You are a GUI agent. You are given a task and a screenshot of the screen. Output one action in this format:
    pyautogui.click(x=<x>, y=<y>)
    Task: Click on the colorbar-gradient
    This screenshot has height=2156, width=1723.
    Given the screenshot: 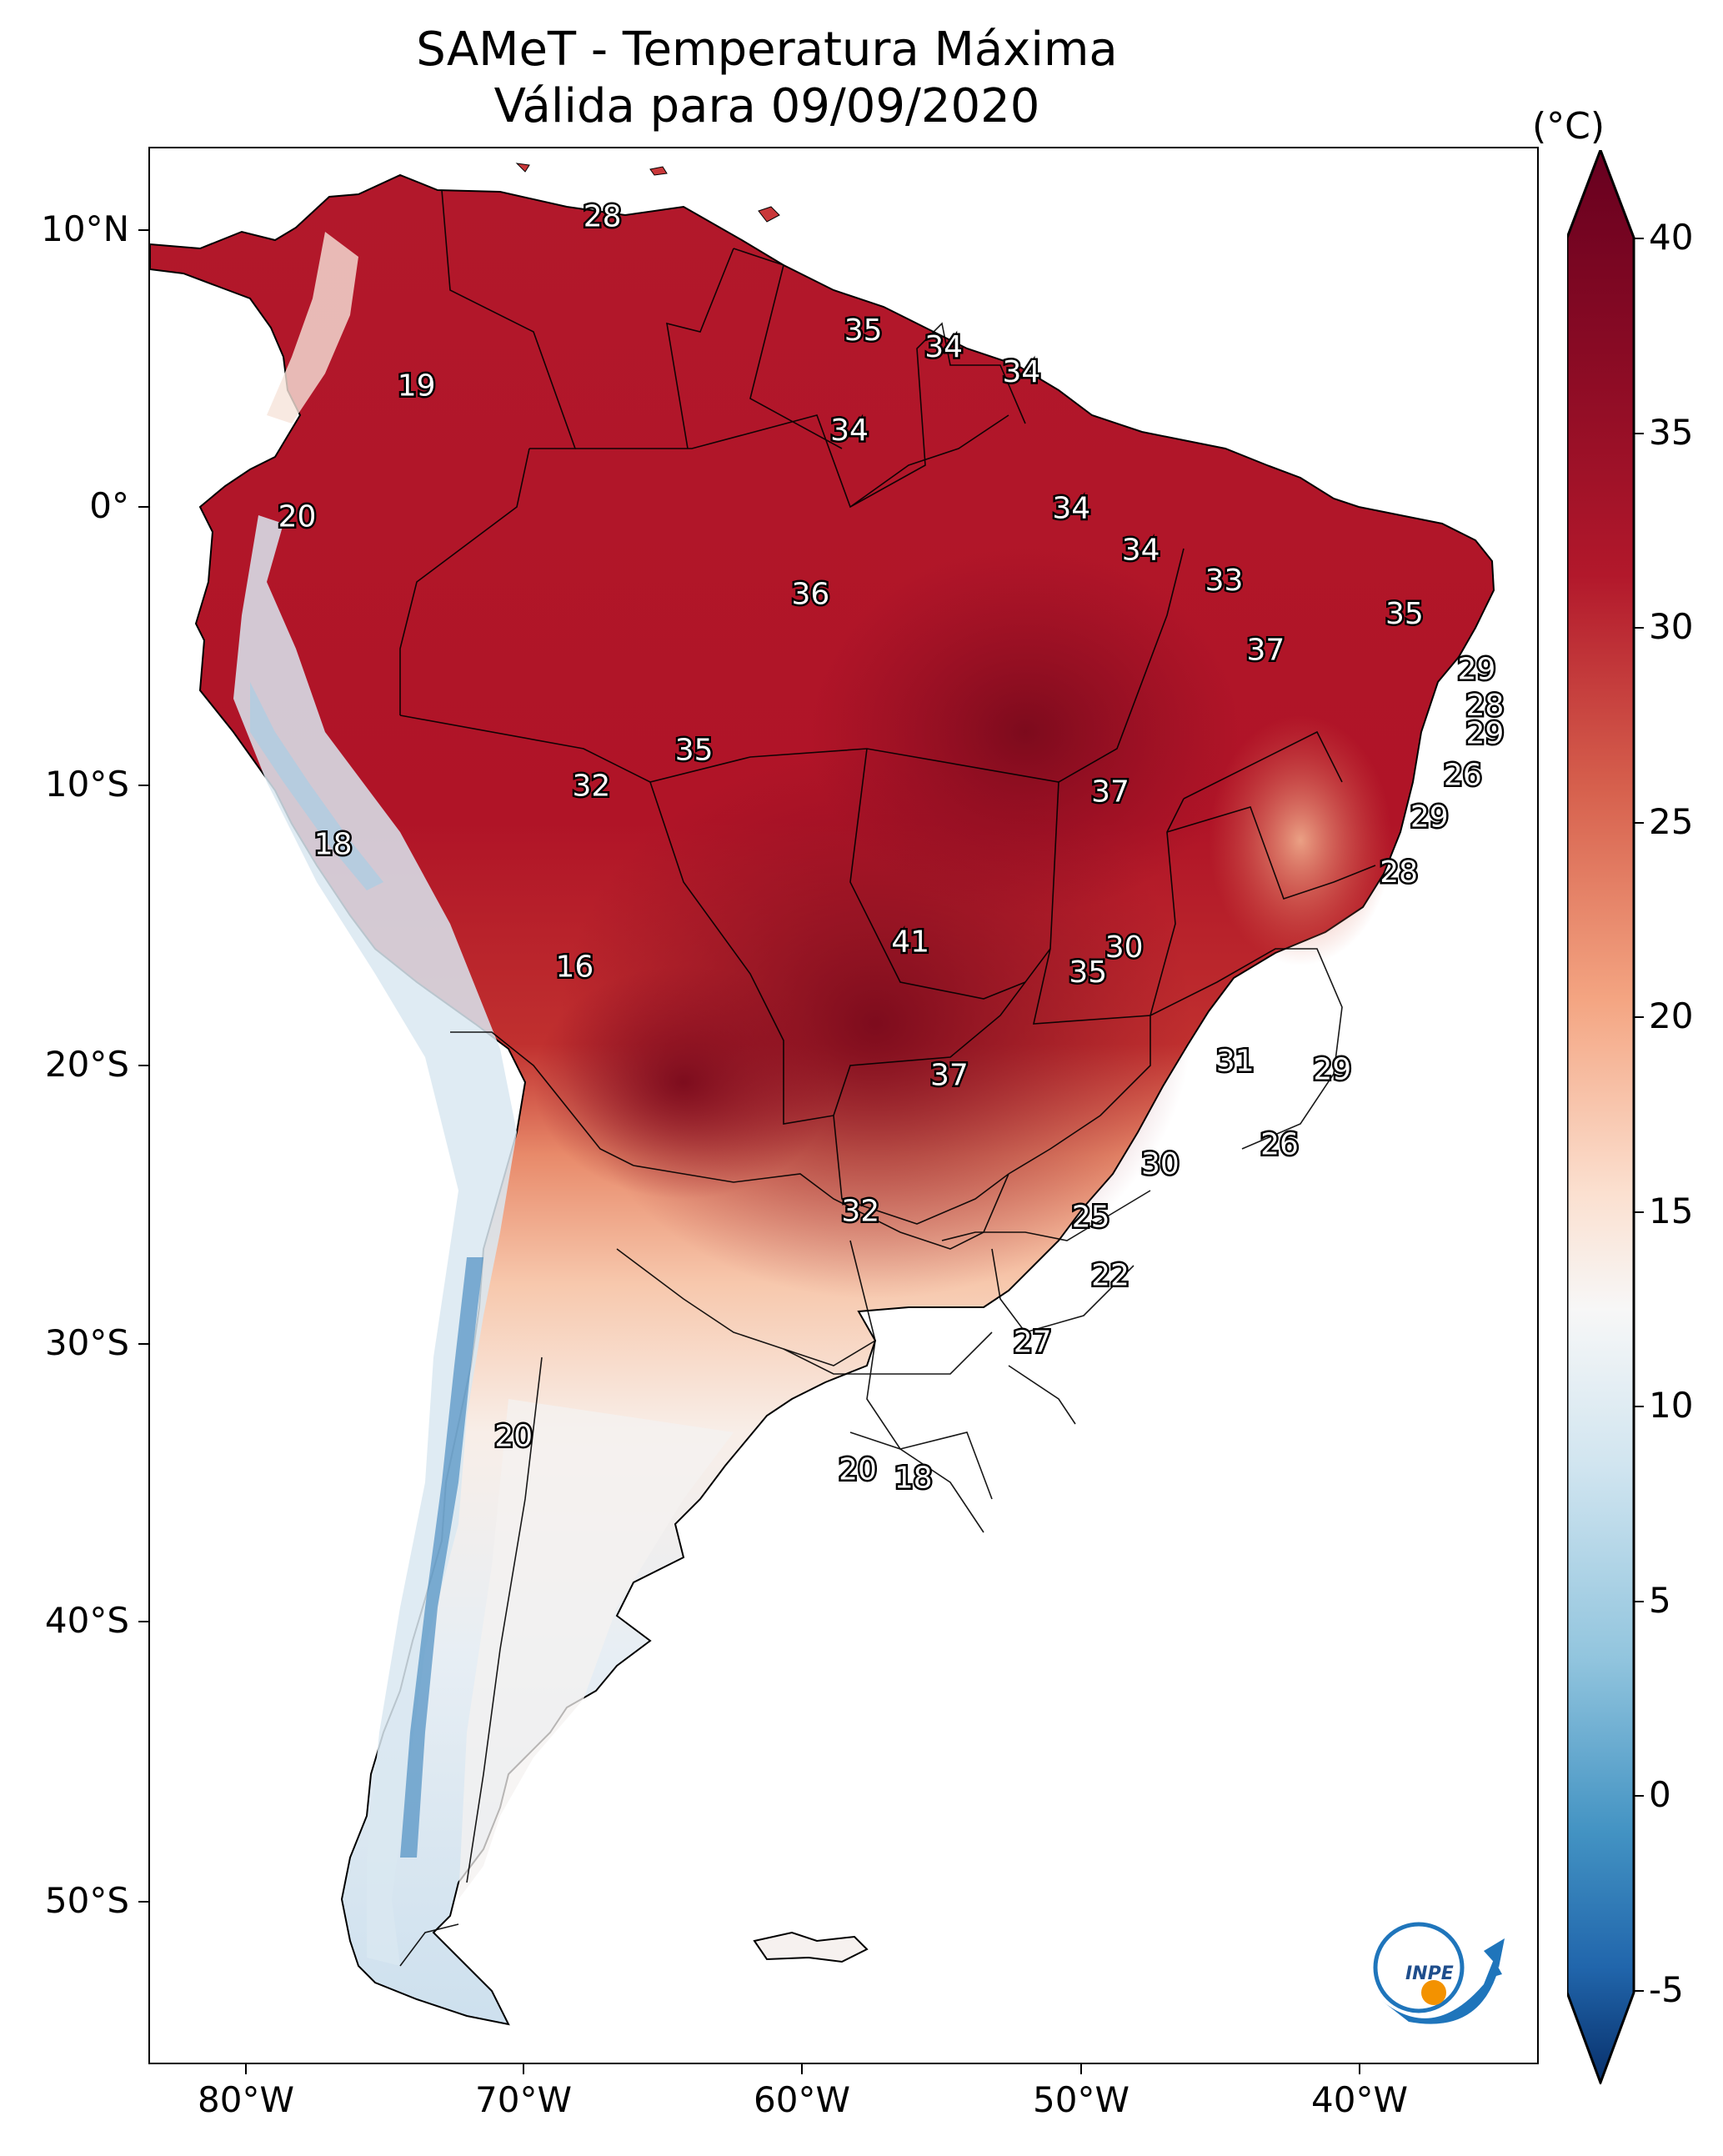 What is the action you would take?
    pyautogui.click(x=1601, y=1117)
    